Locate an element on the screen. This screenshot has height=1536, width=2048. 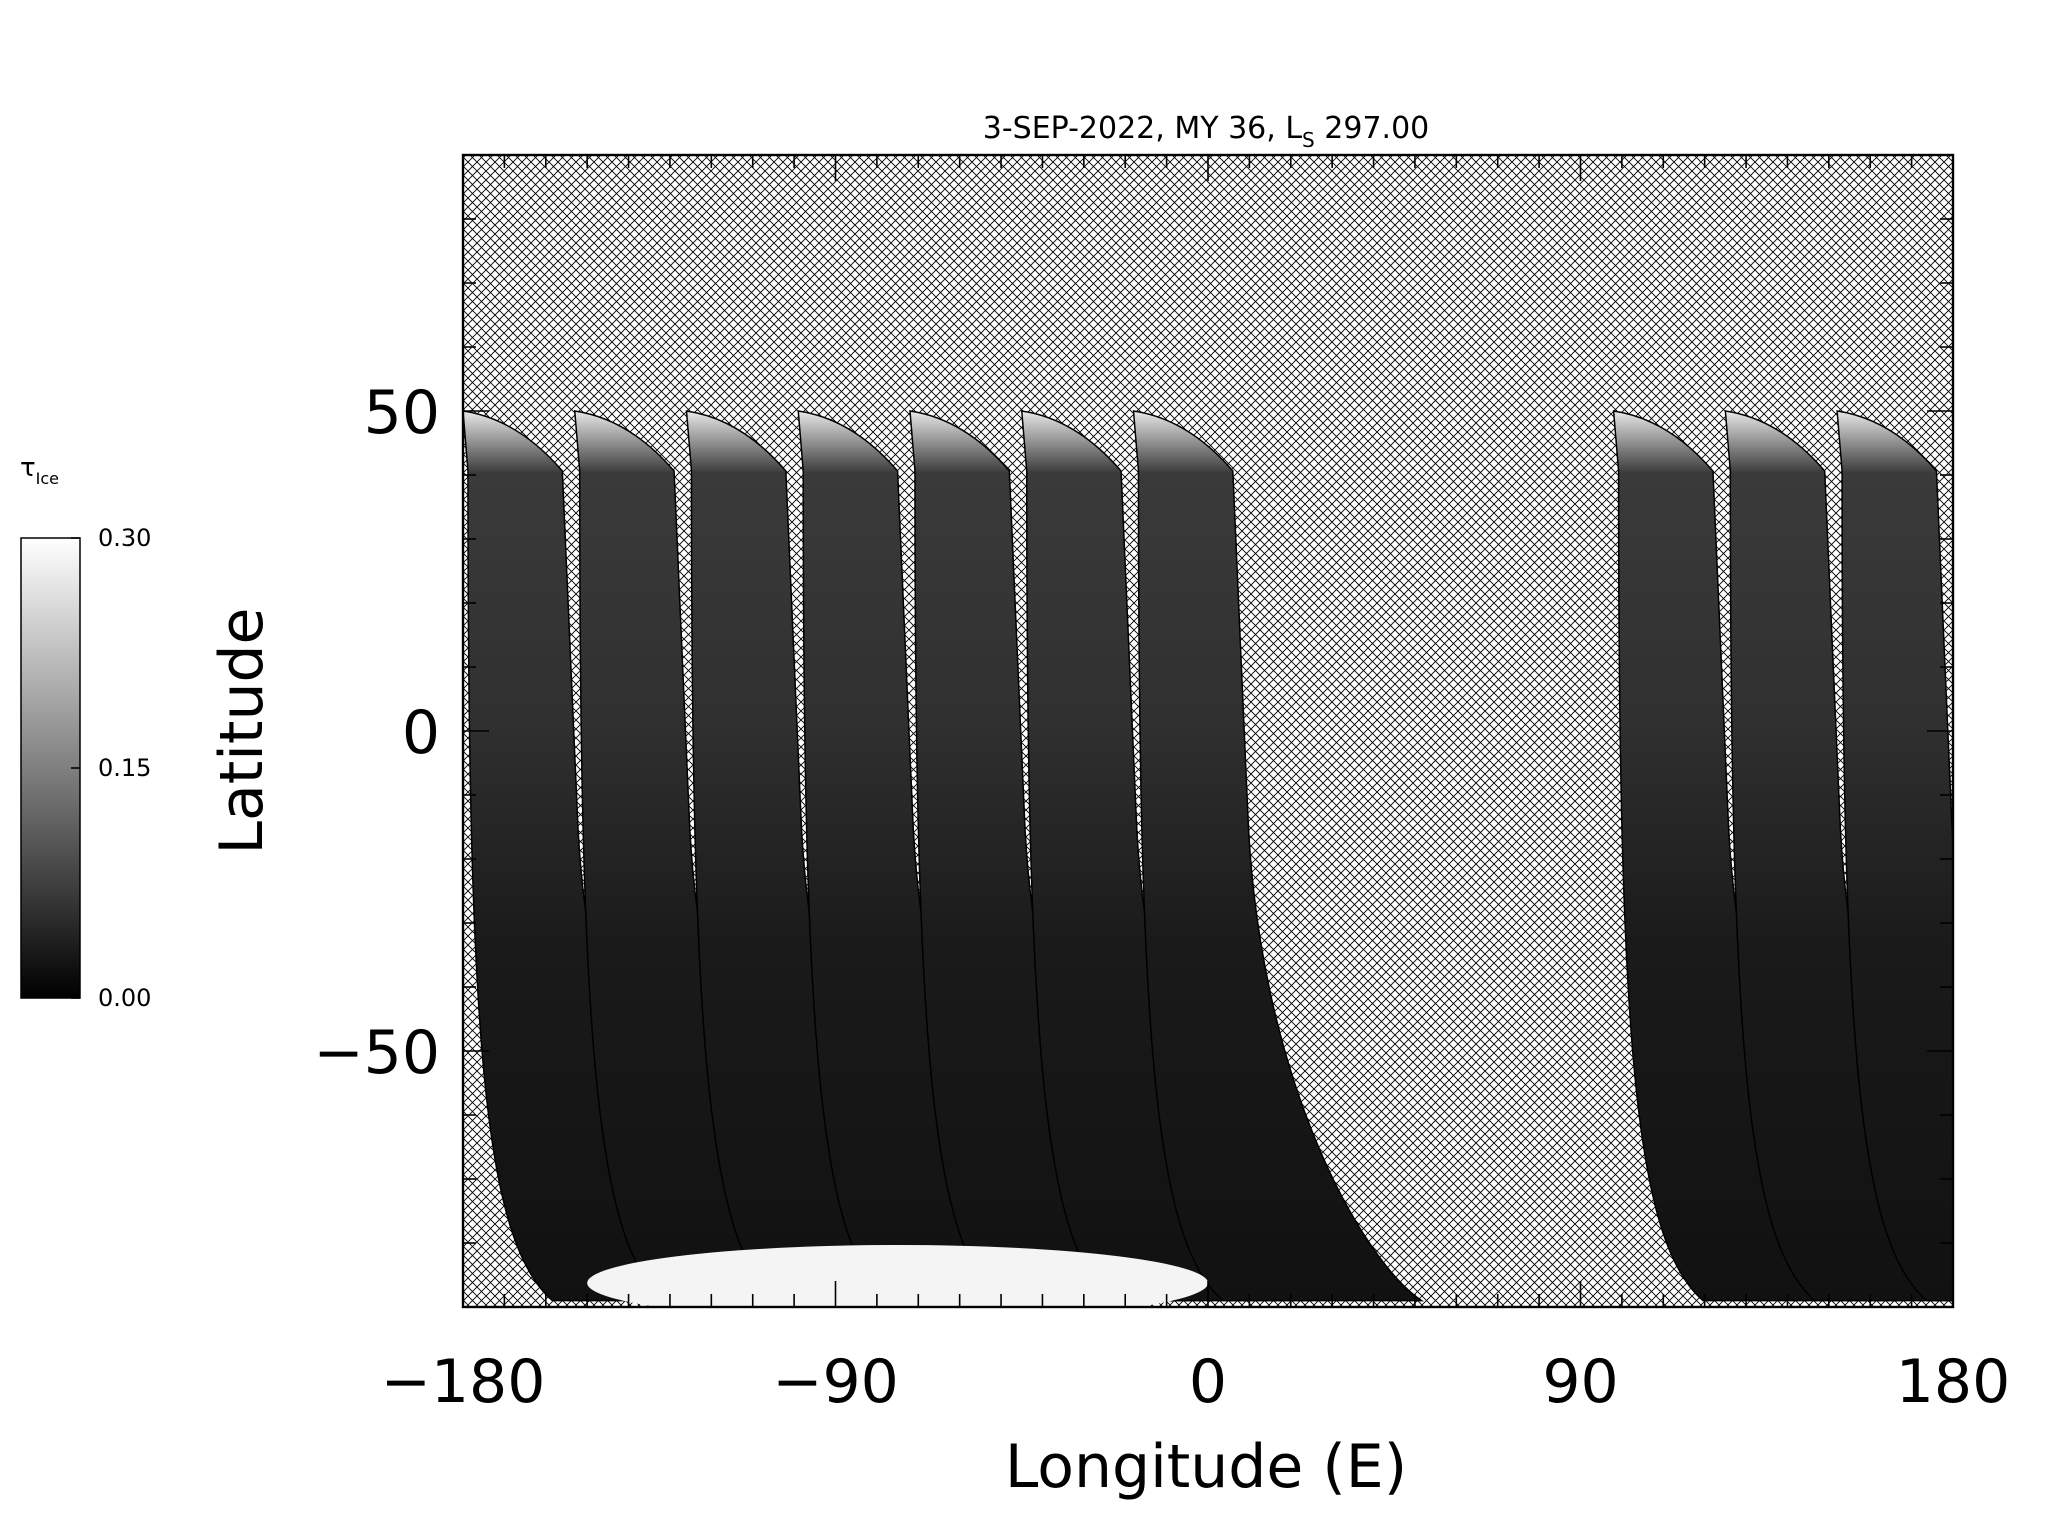
y-tick-label: 50 is located at coordinates (402, 413).